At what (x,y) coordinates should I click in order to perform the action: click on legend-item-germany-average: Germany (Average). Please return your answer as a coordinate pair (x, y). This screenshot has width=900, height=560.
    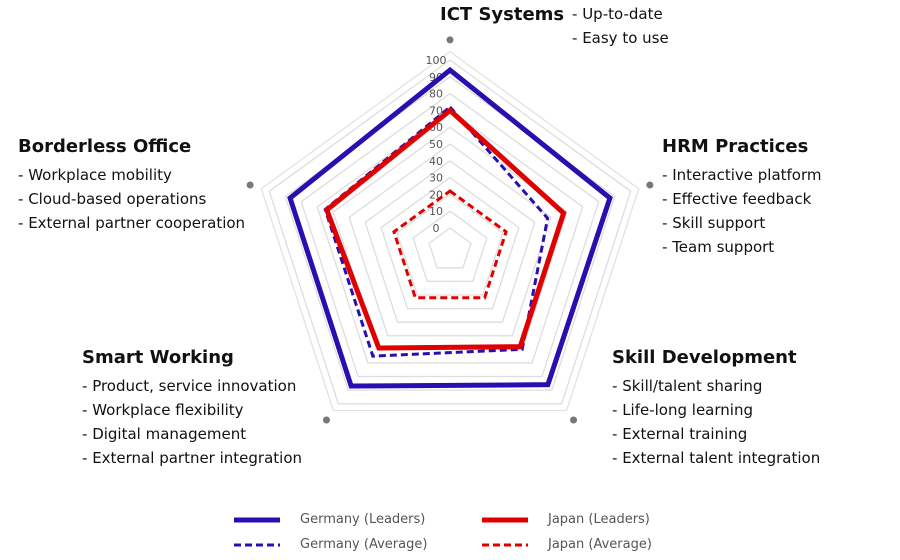
    Looking at the image, I should click on (329, 544).